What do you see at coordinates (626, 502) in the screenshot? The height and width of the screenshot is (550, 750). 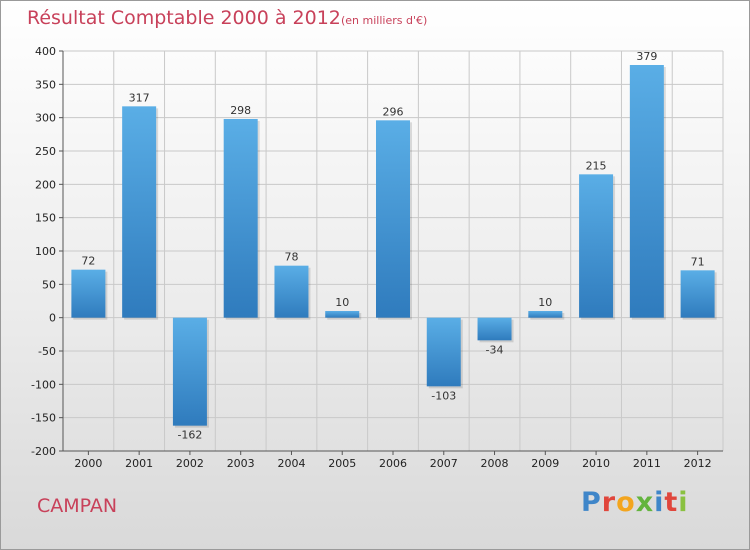 I see `logo-letter: o` at bounding box center [626, 502].